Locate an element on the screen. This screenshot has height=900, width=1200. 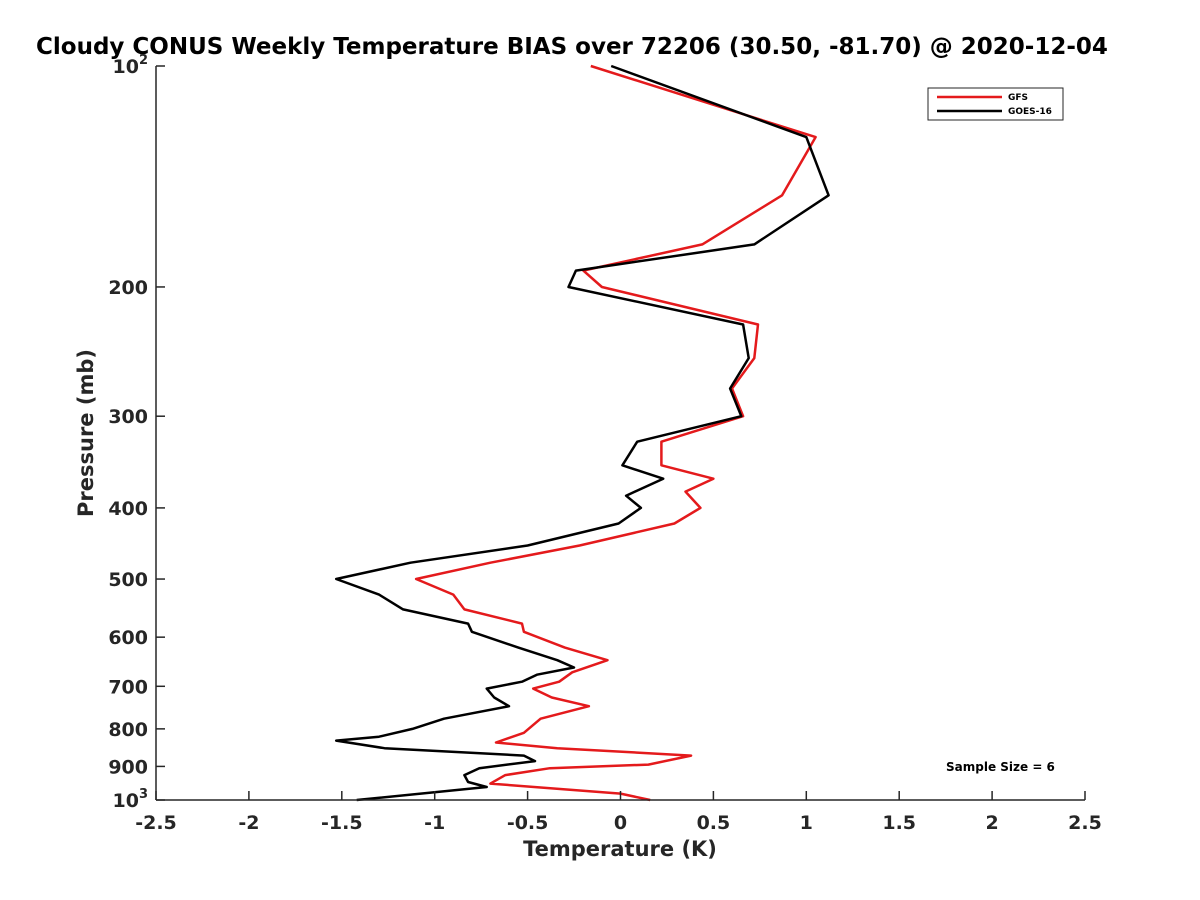
legend-box is located at coordinates (995, 104).